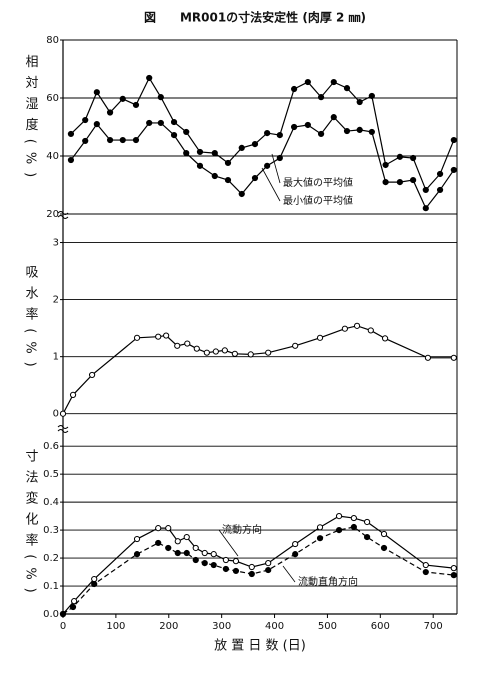 This screenshot has height=686, width=500. What do you see at coordinates (51, 446) in the screenshot?
I see `y-tick-label: 0.6` at bounding box center [51, 446].